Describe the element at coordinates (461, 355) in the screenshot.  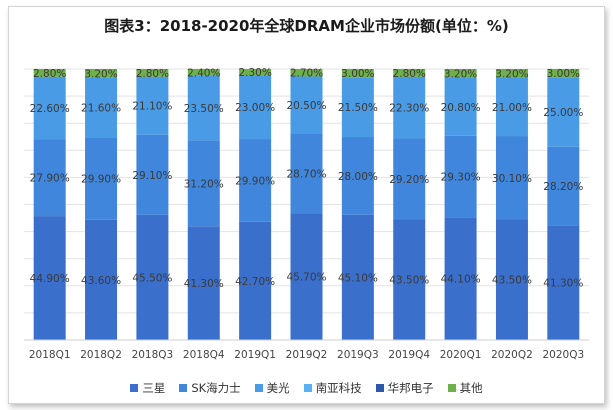
I see `x-tick-label: 2020Q1` at that location.